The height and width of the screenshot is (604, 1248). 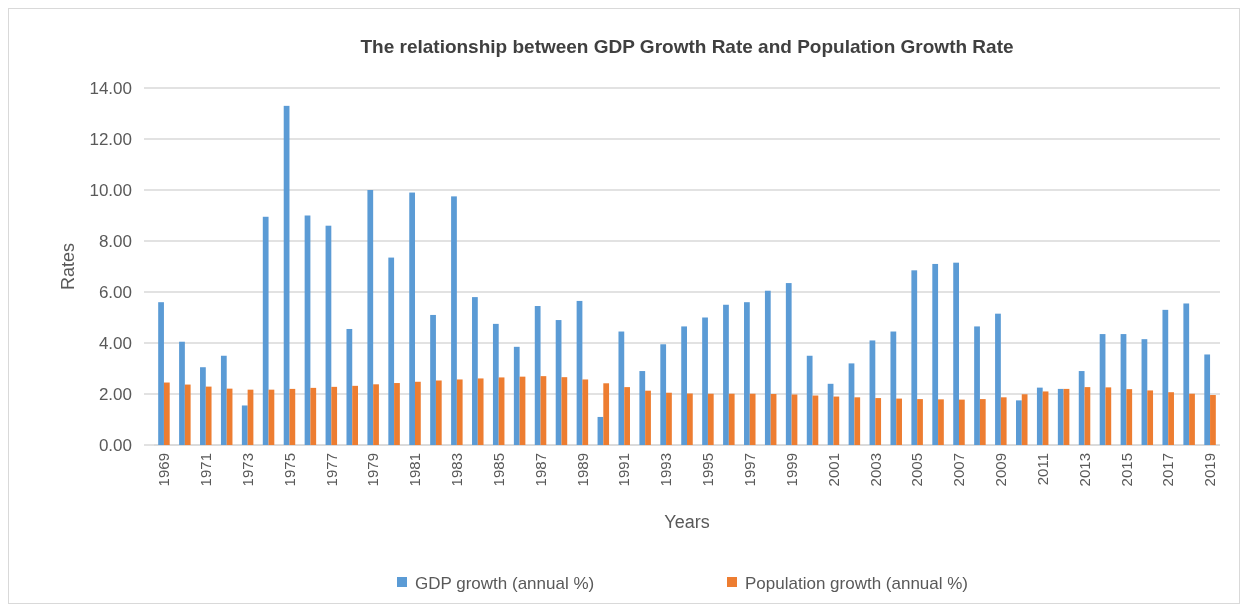 What do you see at coordinates (373, 470) in the screenshot?
I see `x-tick-label: 1979` at bounding box center [373, 470].